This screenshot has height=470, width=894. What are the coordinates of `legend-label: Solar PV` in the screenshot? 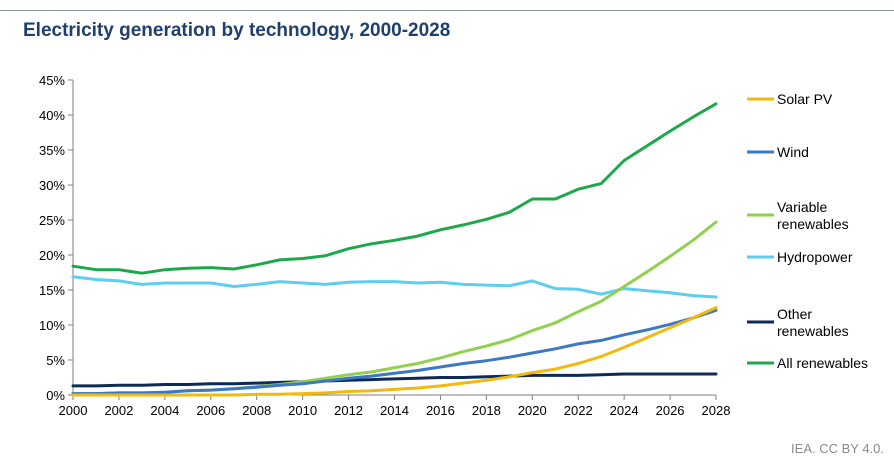 It's located at (805, 99).